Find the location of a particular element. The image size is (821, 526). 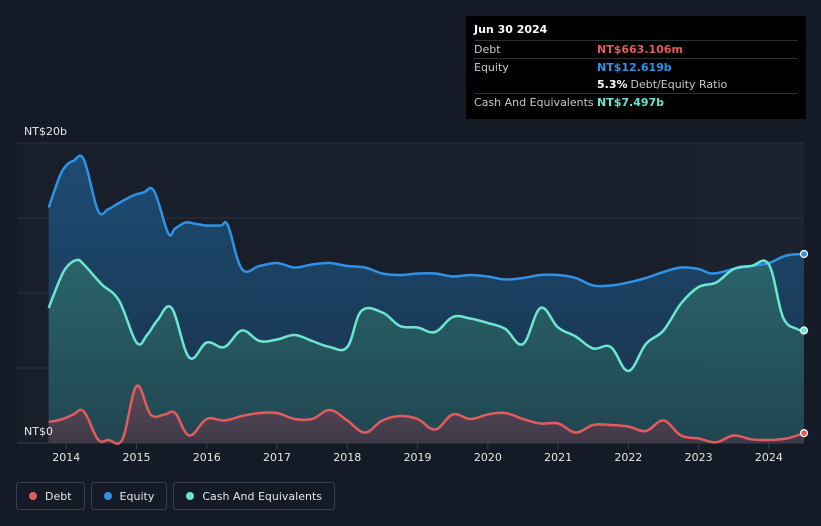

debt-end-dot is located at coordinates (804, 433).